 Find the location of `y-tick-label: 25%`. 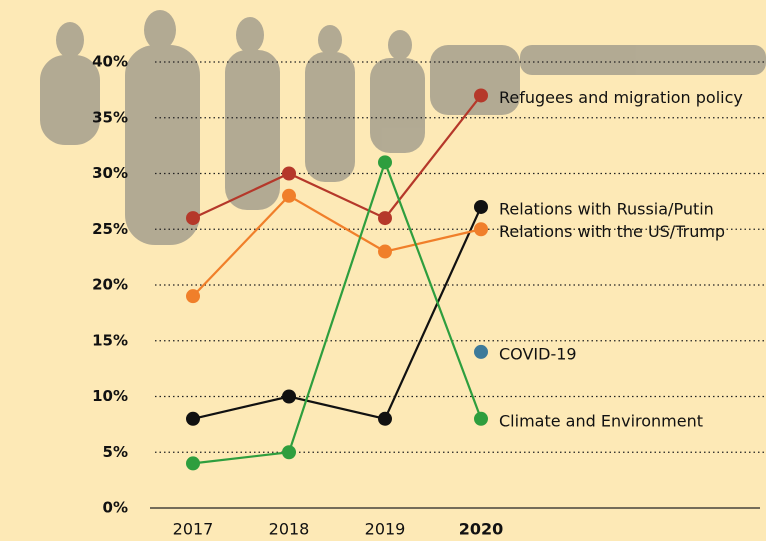

y-tick-label: 25% is located at coordinates (110, 229).